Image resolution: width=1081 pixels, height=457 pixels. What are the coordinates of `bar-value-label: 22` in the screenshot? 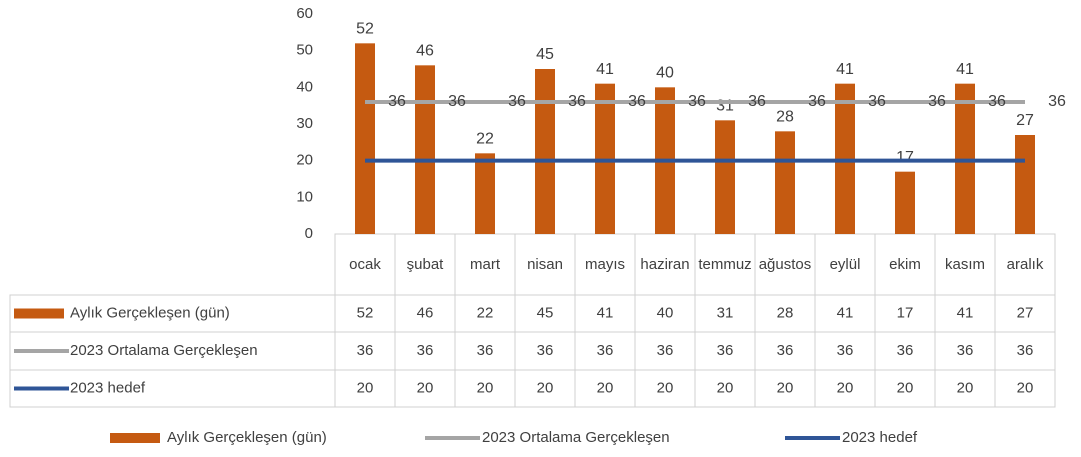 It's located at (485, 139).